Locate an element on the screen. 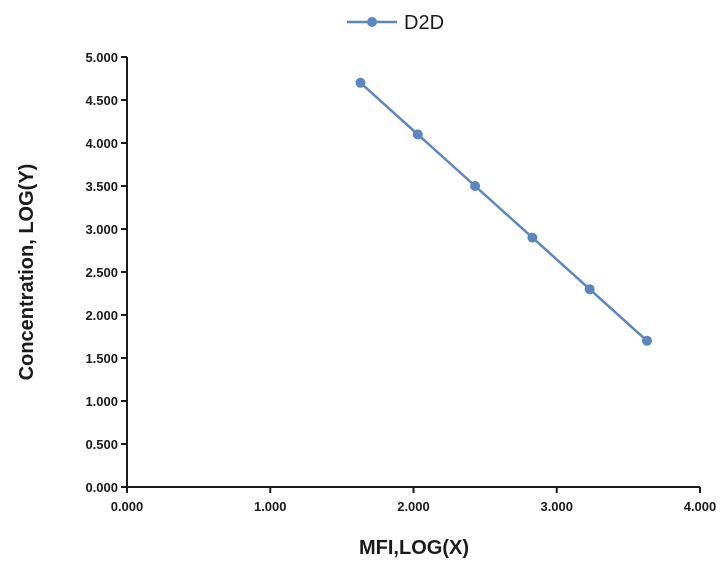 This screenshot has height=571, width=727. y-tick-label: 3.000 is located at coordinates (101, 229).